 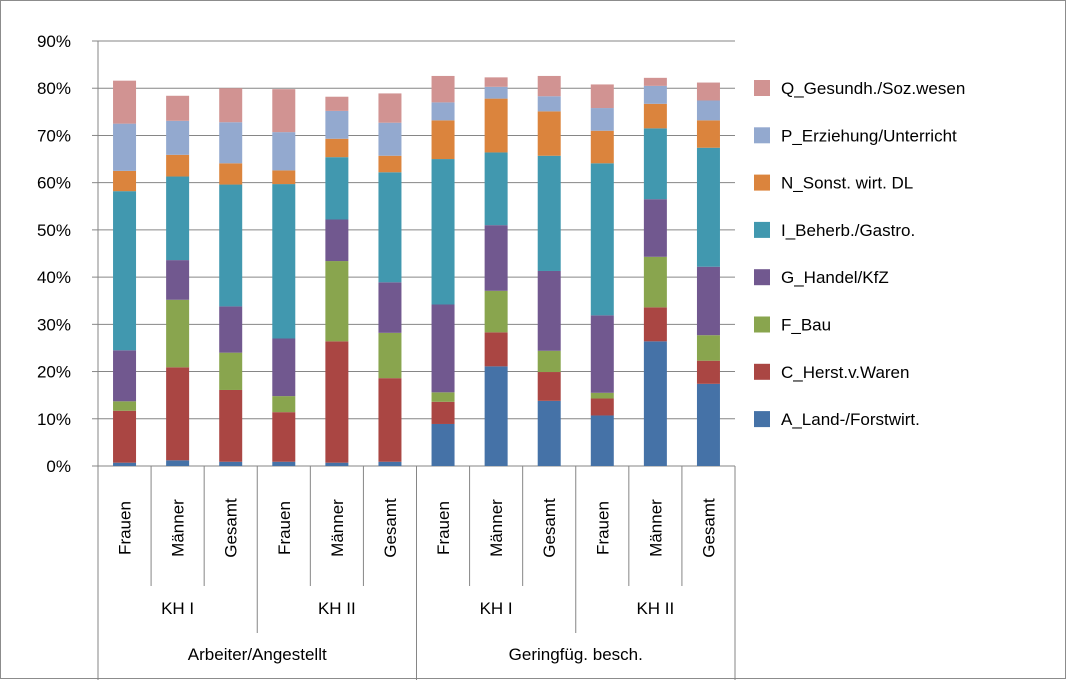 I want to click on legend-label: F_Bau, so click(x=806, y=325).